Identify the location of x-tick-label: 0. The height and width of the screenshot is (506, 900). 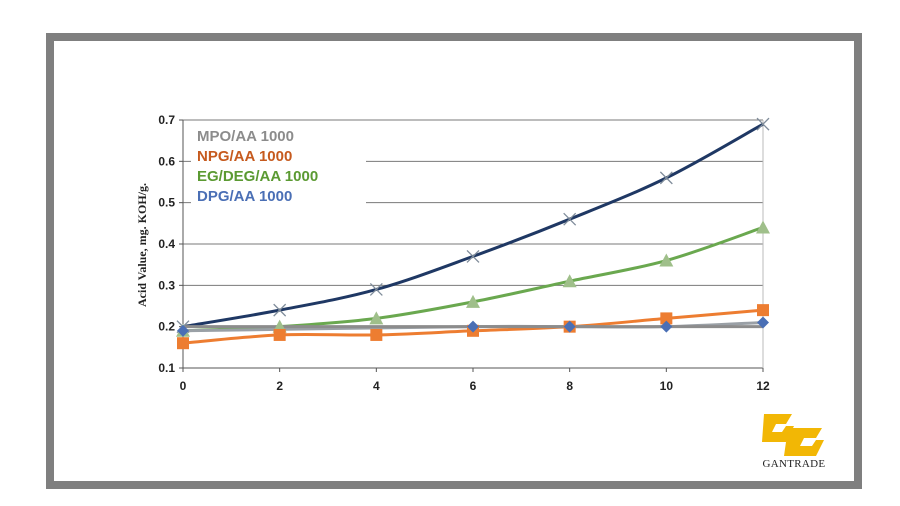
(183, 386).